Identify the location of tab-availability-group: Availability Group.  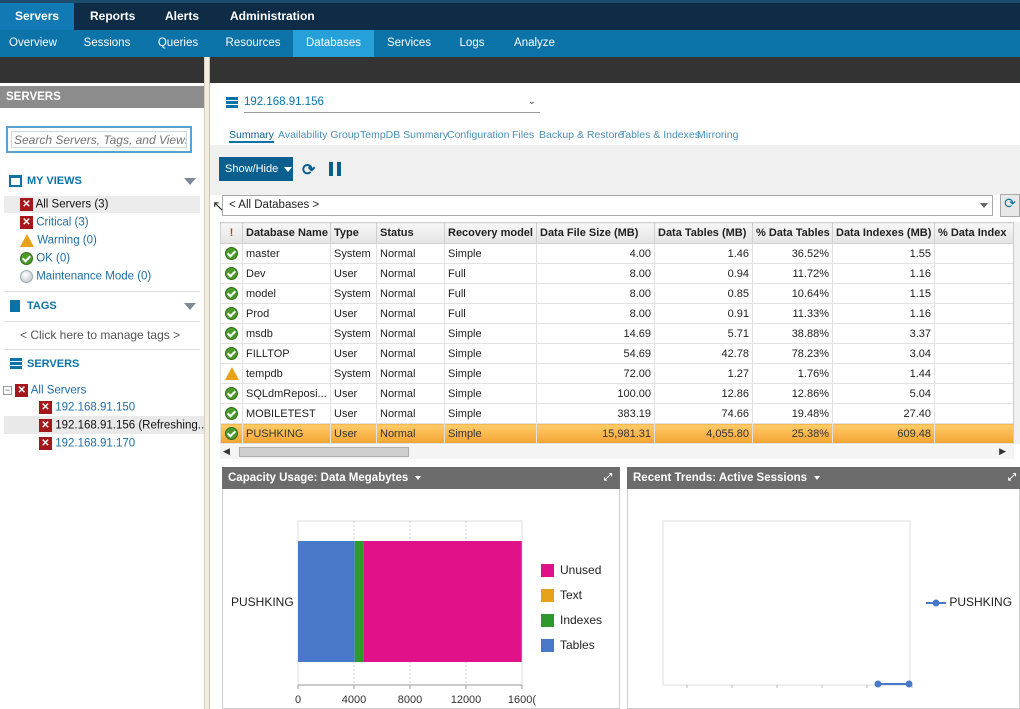
(319, 135).